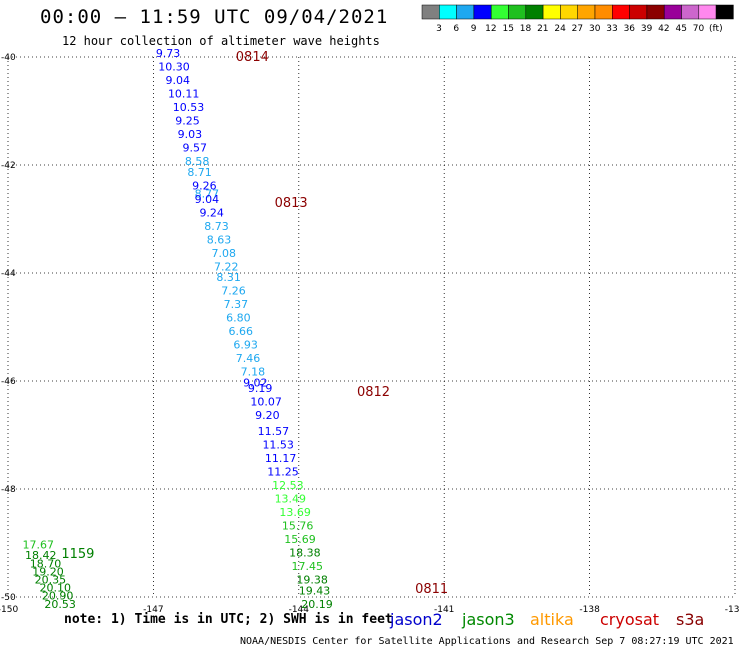 The height and width of the screenshot is (650, 740). I want to click on lon-tick-label: -138, so click(589, 610).